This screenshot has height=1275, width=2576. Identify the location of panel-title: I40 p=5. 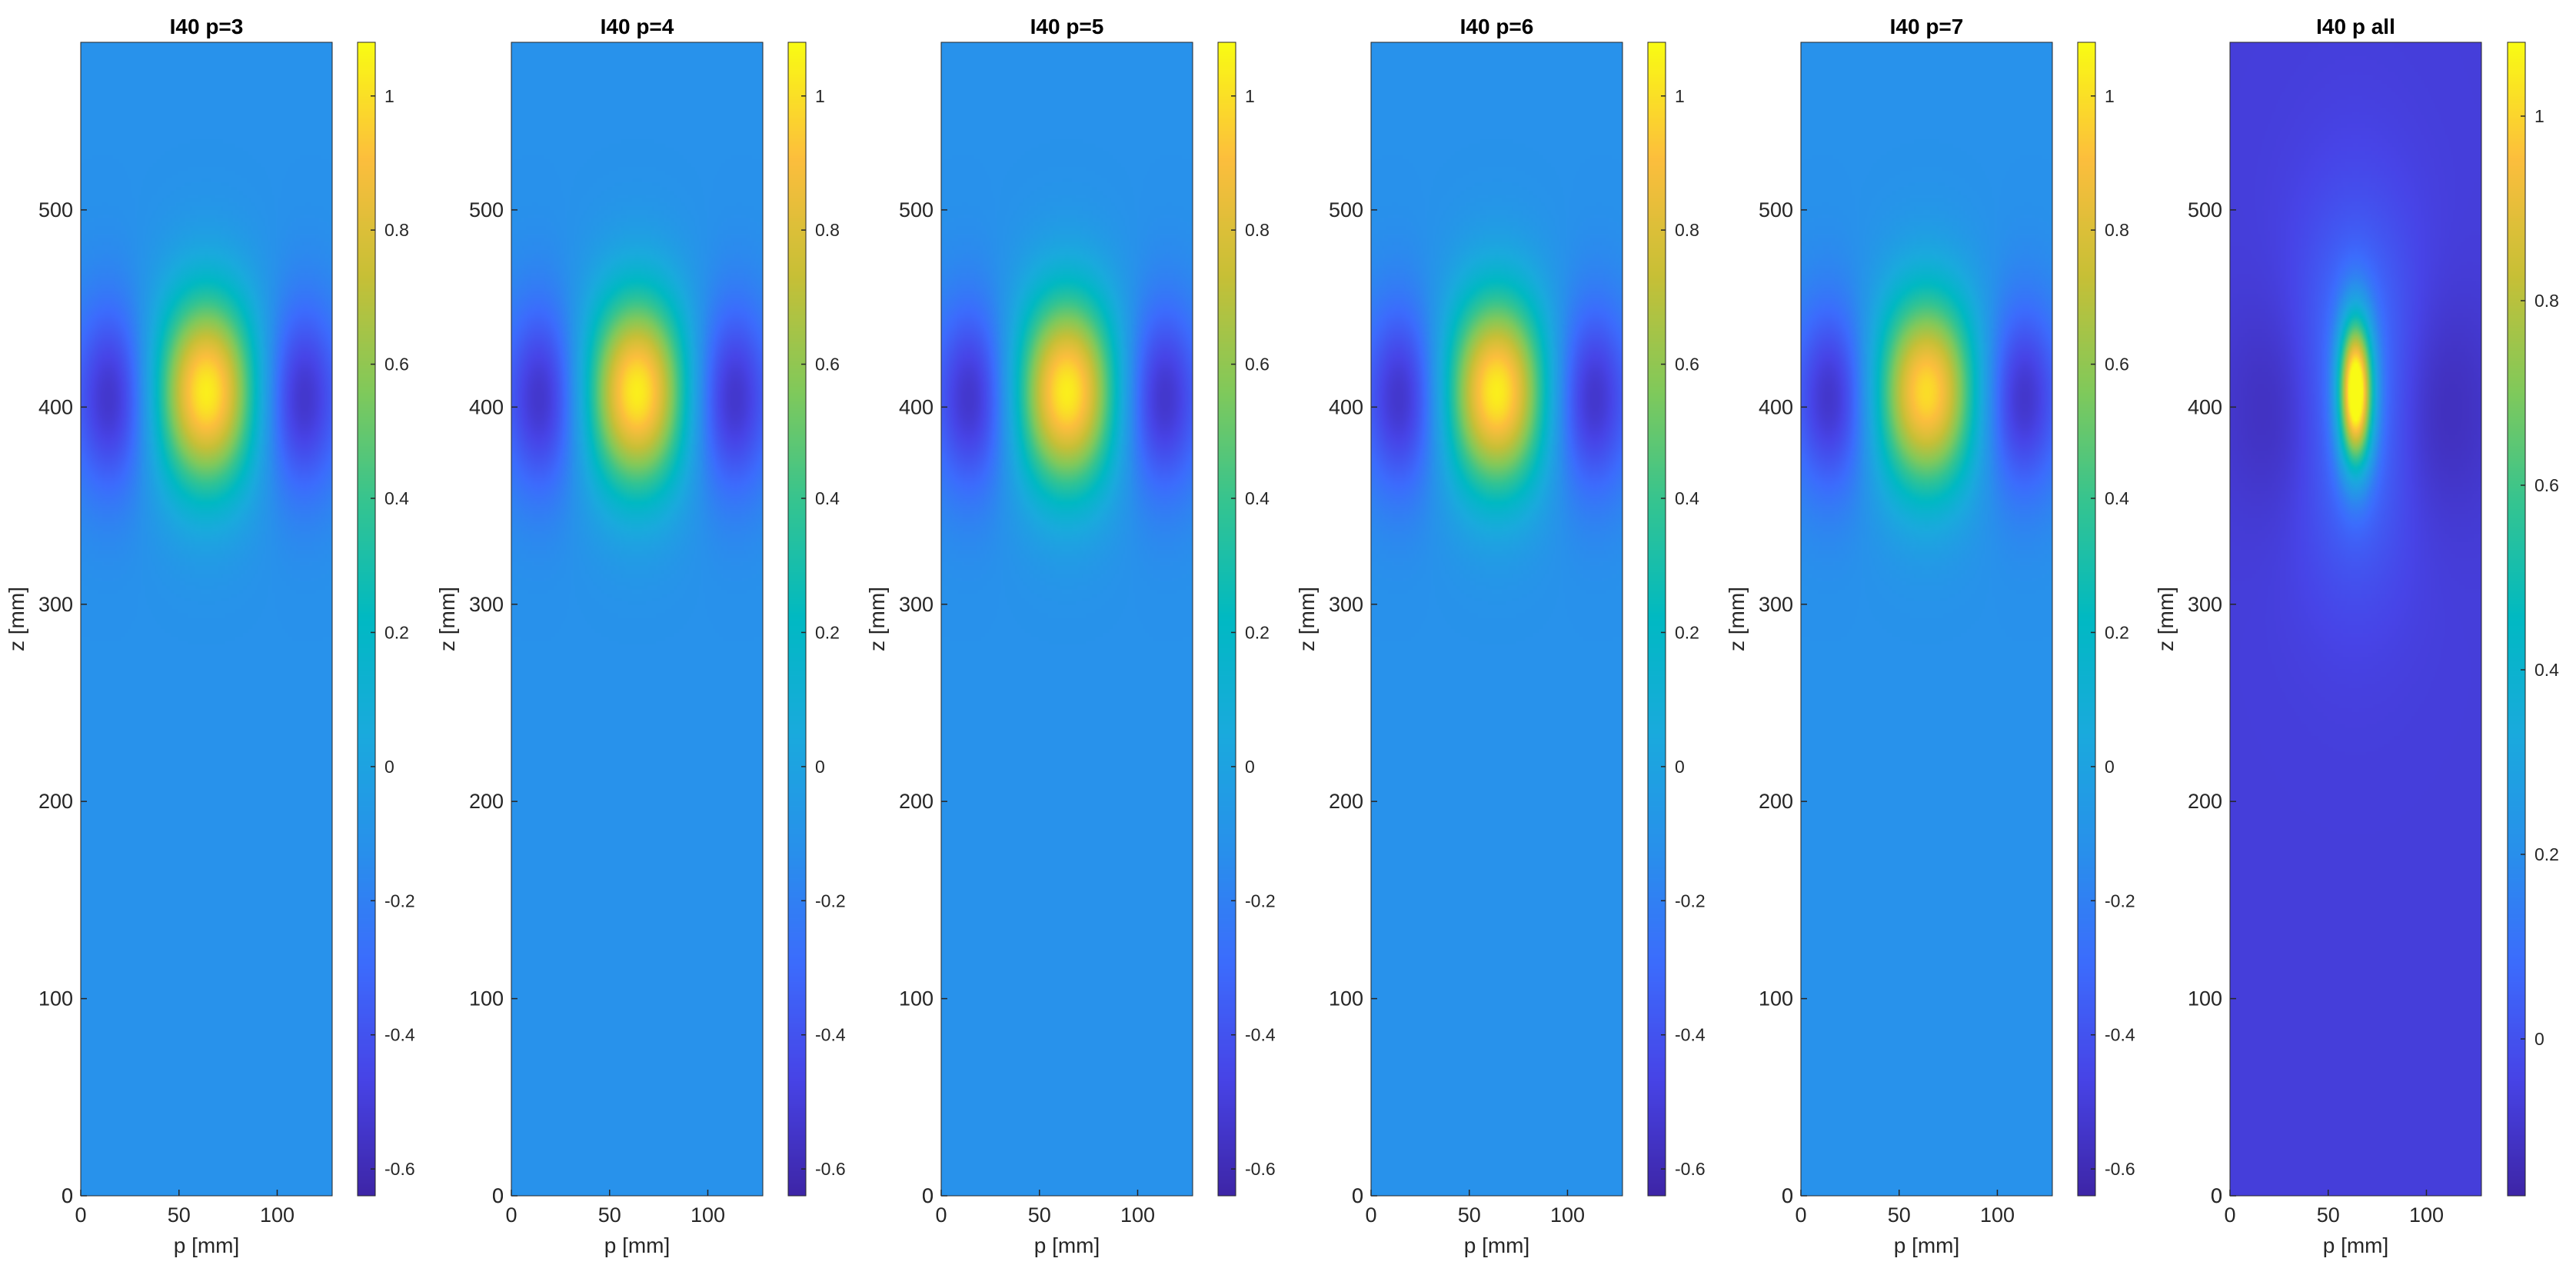
(1067, 26).